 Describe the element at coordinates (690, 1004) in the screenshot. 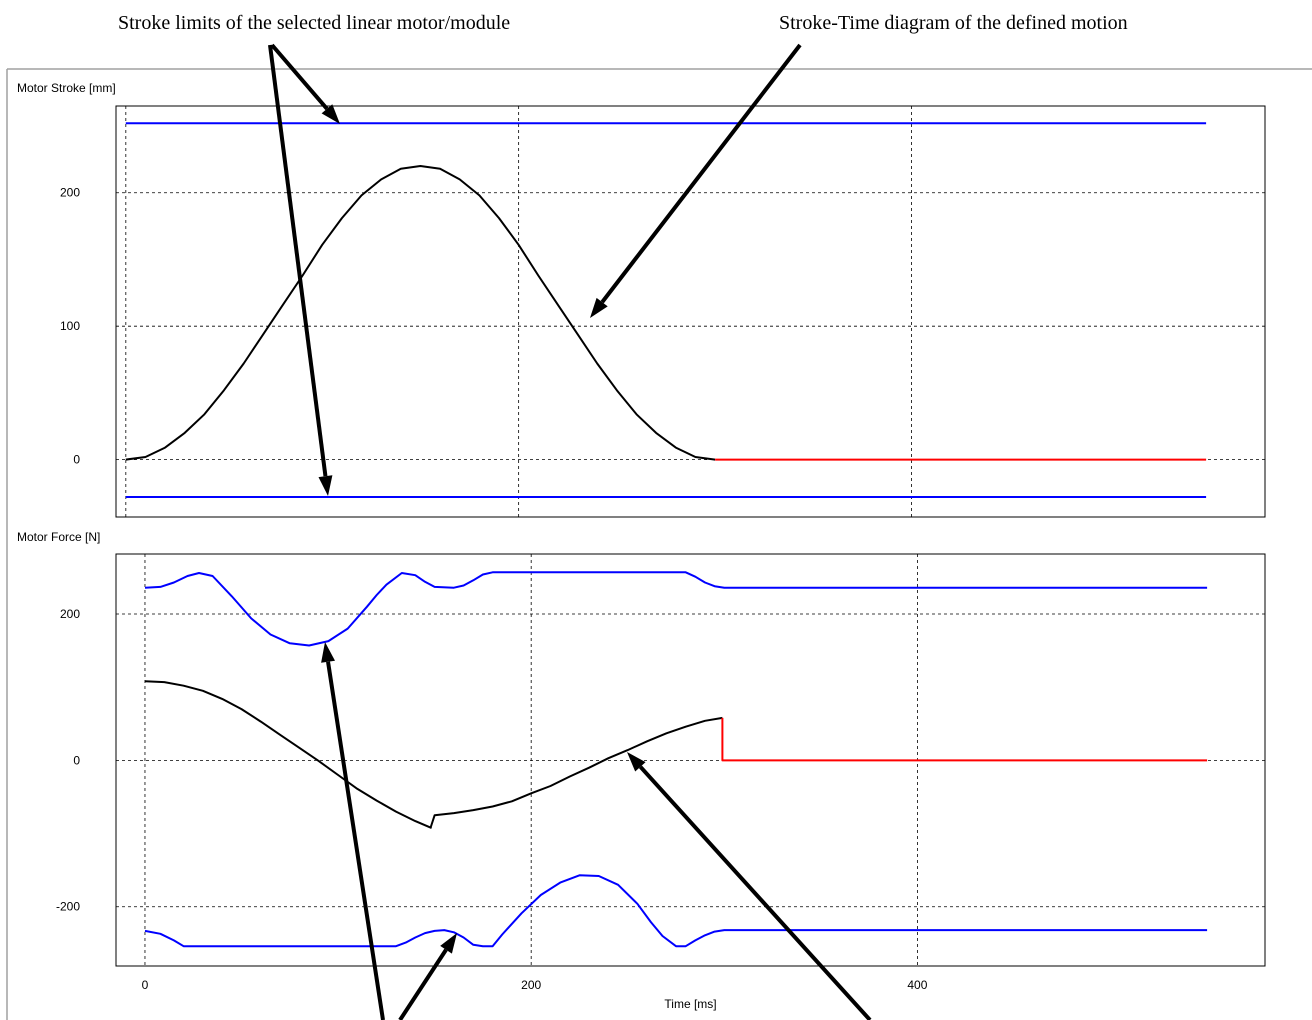

I see `x-axis-label: Time [ms]` at that location.